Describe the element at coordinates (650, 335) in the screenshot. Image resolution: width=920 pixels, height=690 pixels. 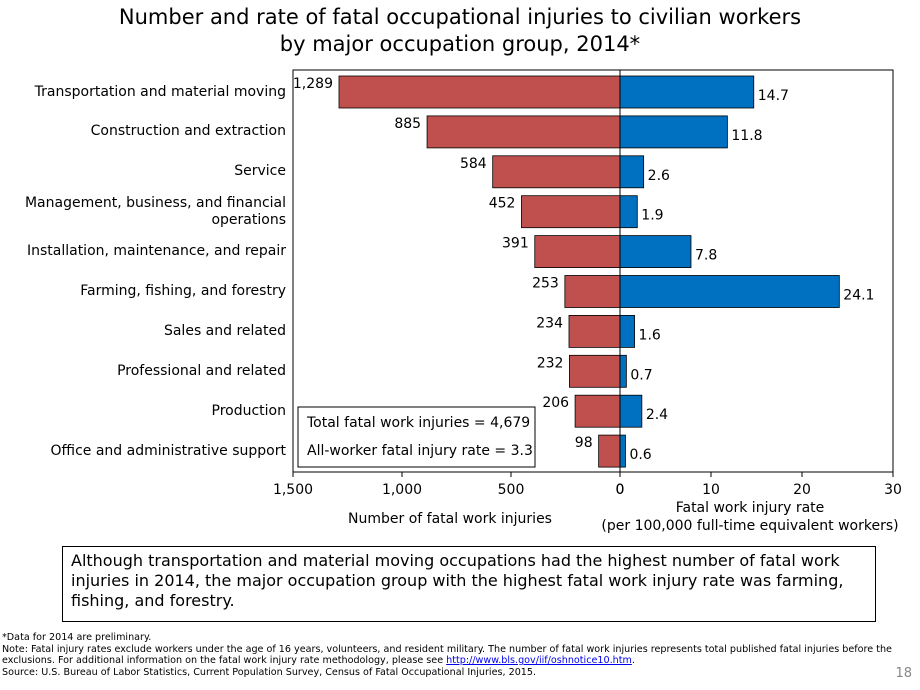
I see `value-label: 1.6` at that location.